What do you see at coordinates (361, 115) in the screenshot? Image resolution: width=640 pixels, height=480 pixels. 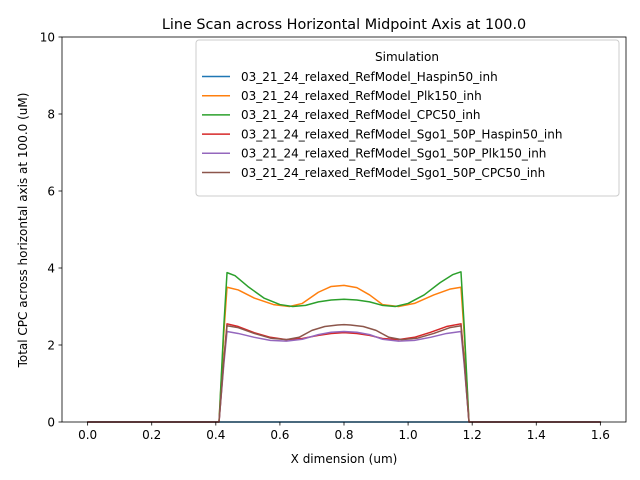 I see `legend-entry-3: 03_21_24_relaxed_RefModel_CPC50_inh` at bounding box center [361, 115].